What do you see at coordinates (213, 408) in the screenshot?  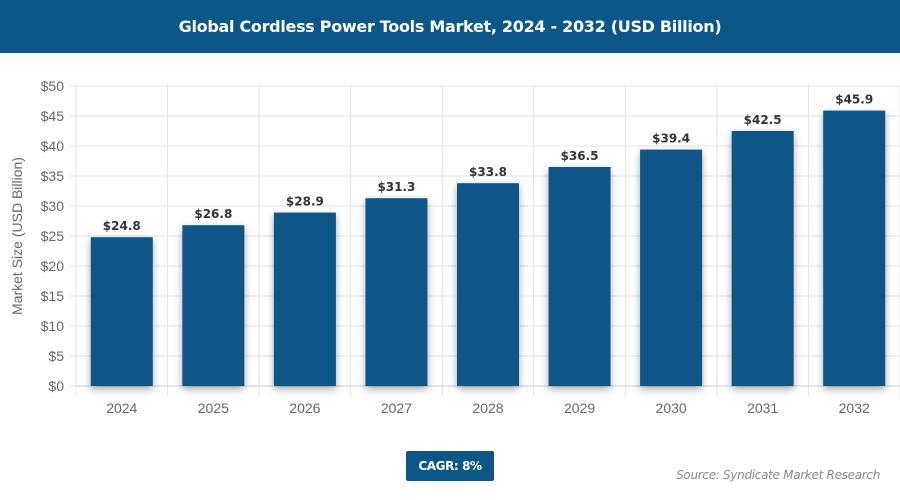 I see `x-tick-label: 2025` at bounding box center [213, 408].